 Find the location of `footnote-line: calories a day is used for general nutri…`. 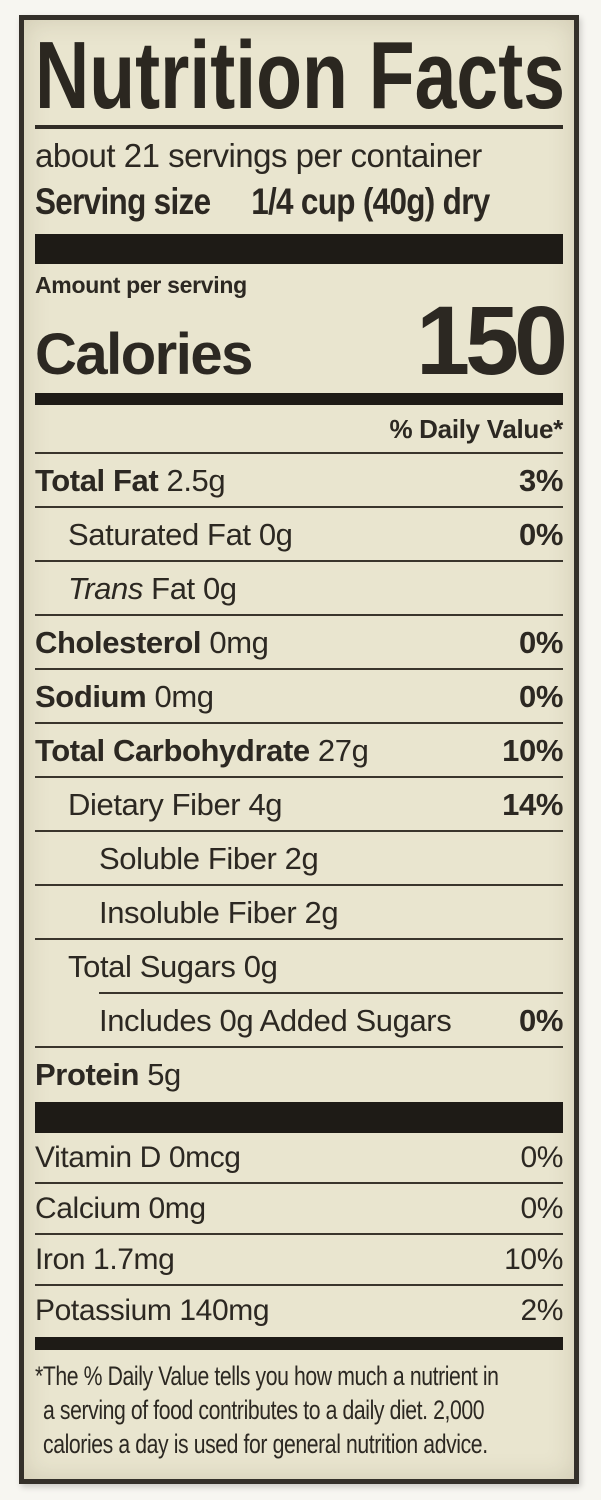

footnote-line: calories a day is used for general nutri… is located at coordinates (265, 1444).